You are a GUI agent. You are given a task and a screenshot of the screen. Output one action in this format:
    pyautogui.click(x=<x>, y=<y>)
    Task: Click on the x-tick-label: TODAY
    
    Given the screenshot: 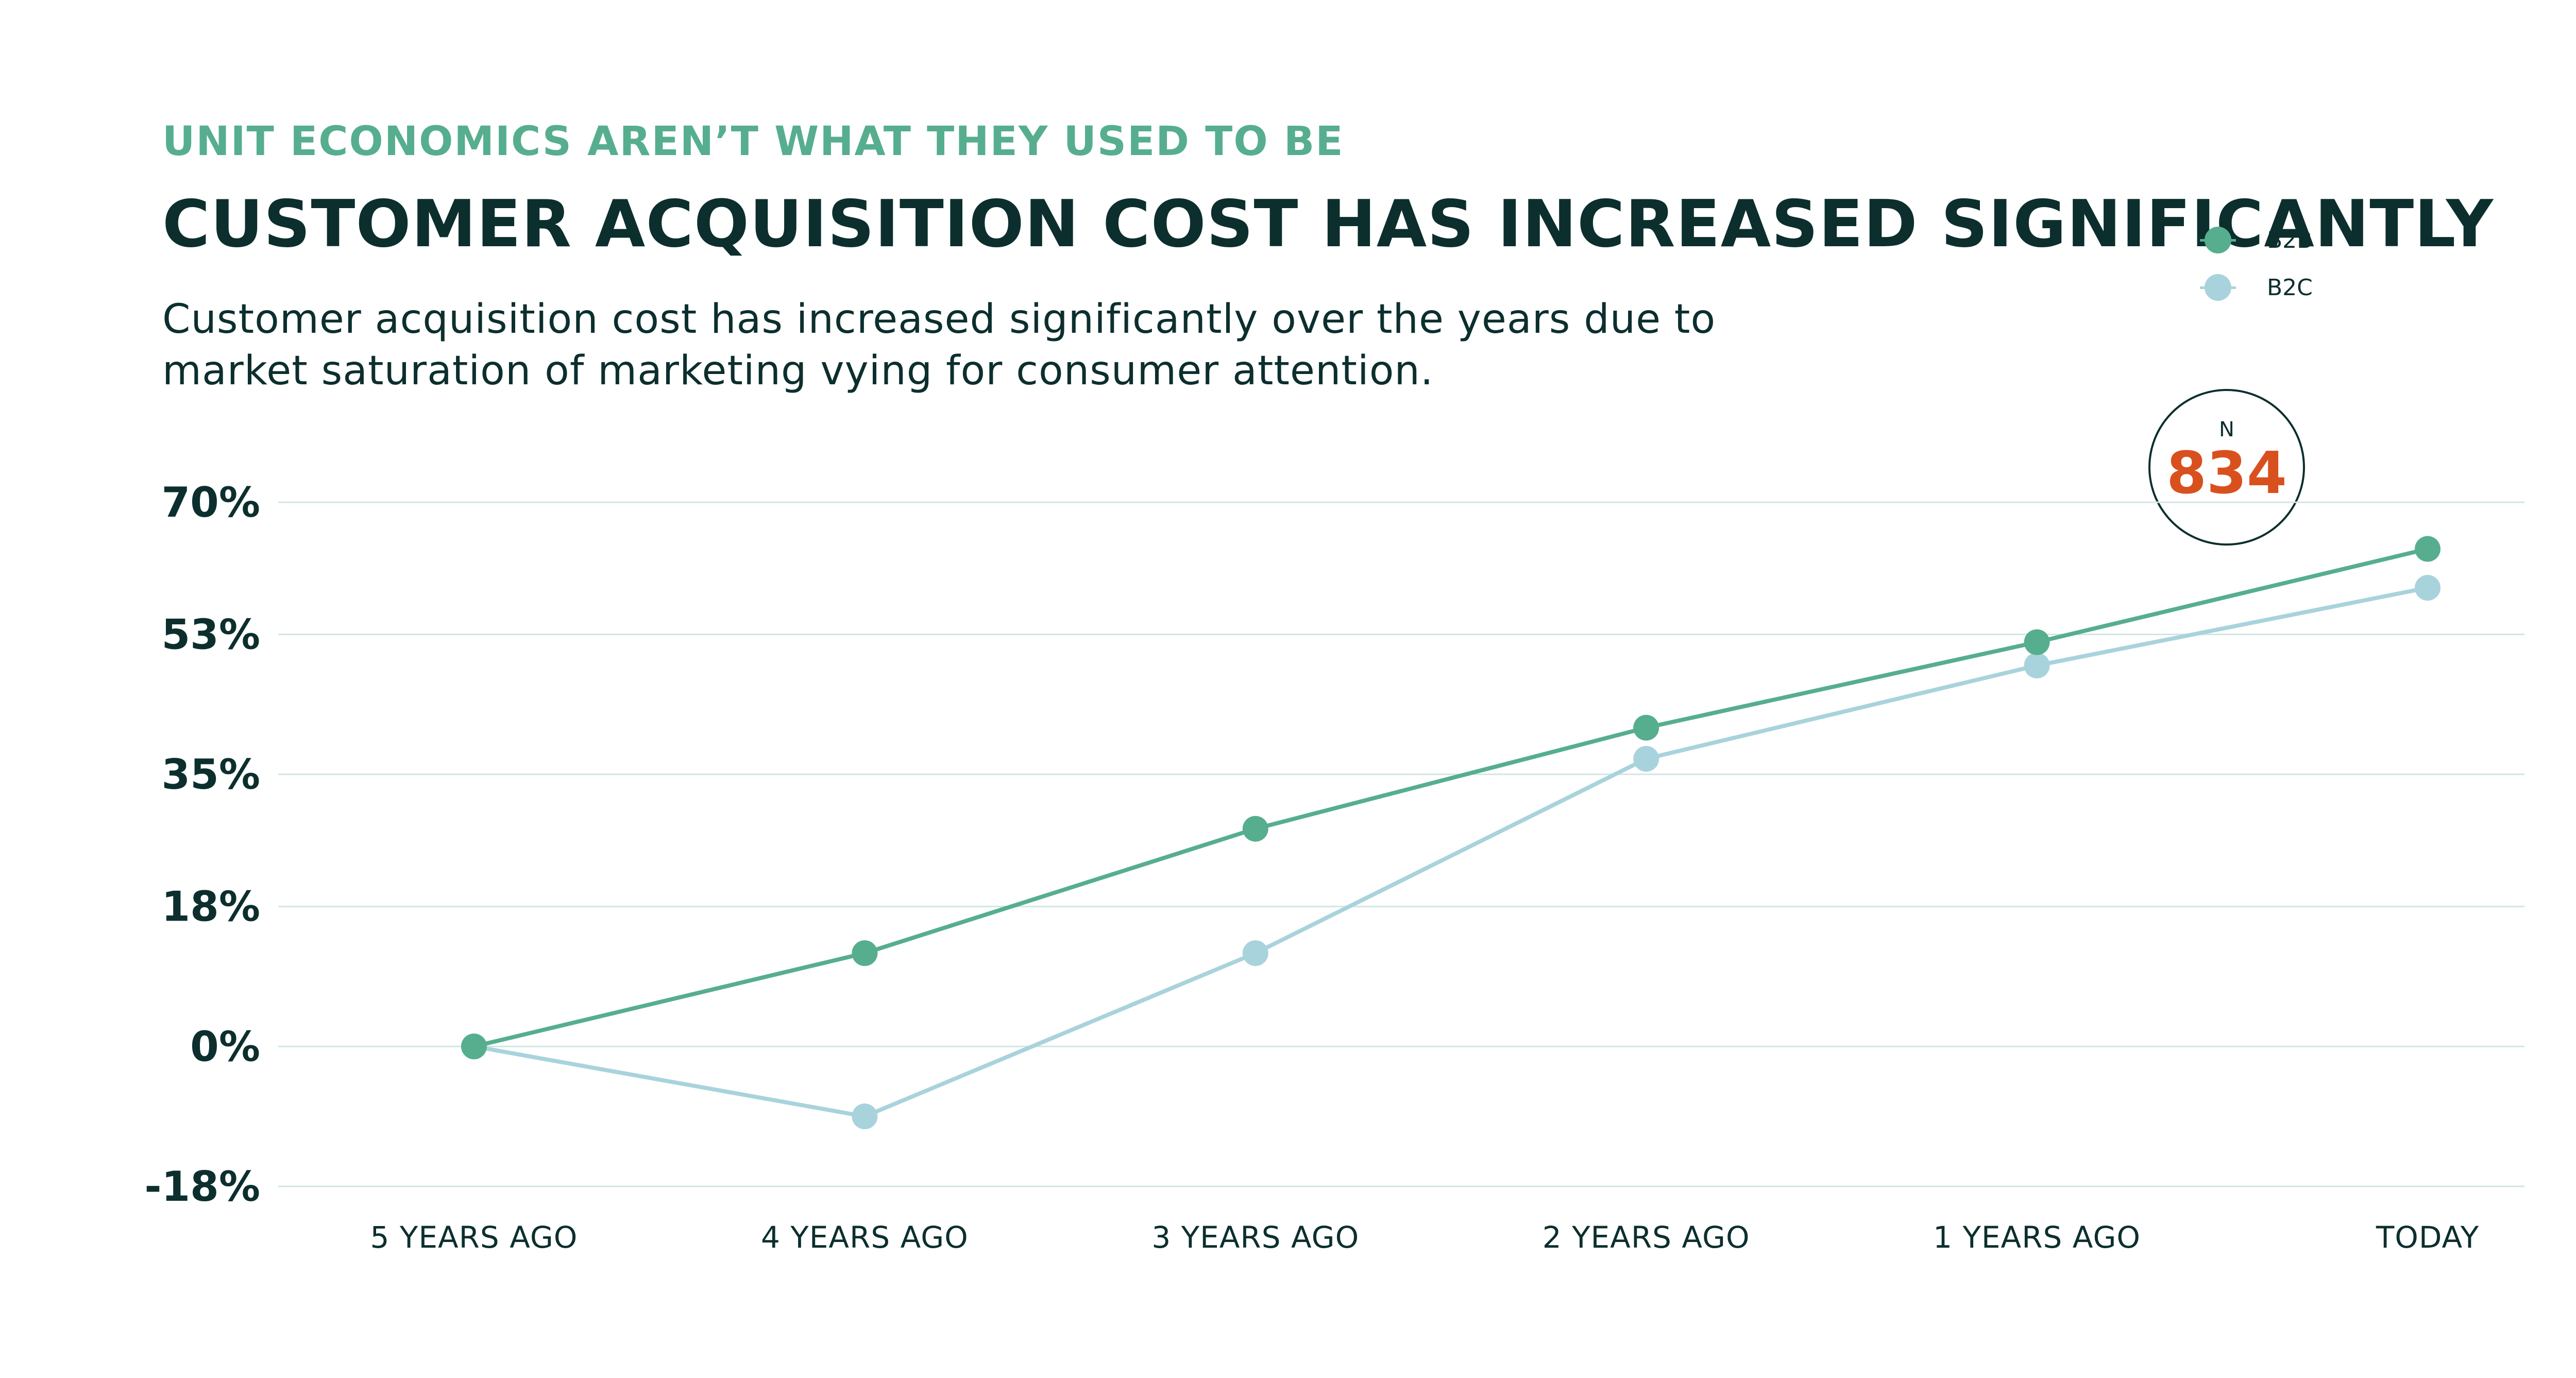 What is the action you would take?
    pyautogui.click(x=2427, y=1237)
    